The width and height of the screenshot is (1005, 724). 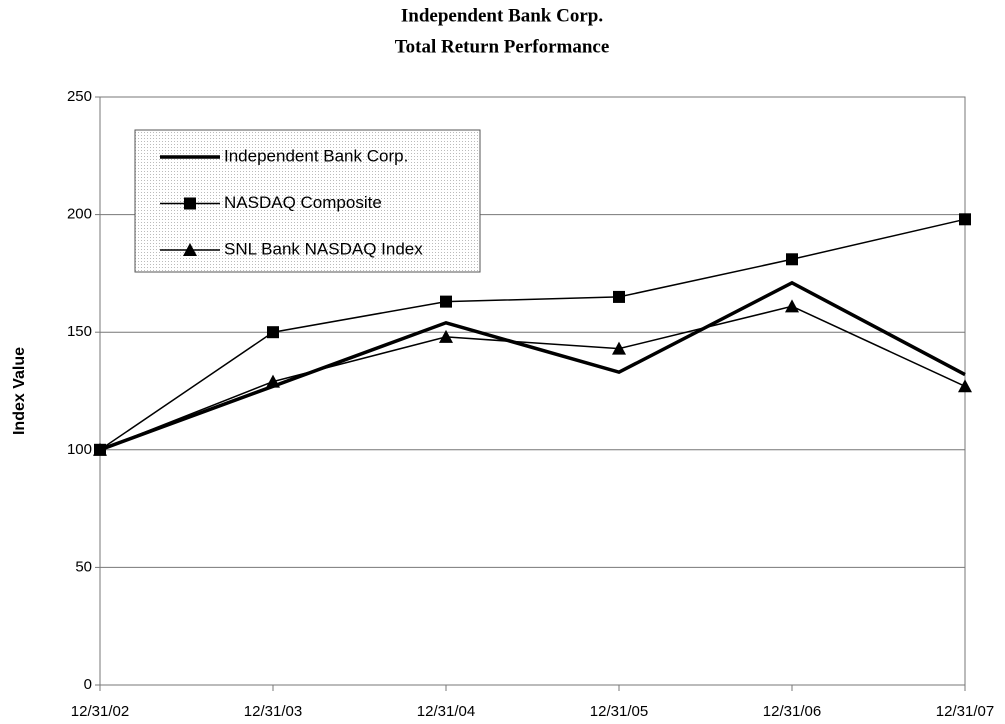 What do you see at coordinates (83, 566) in the screenshot?
I see `y-tick-label: 50` at bounding box center [83, 566].